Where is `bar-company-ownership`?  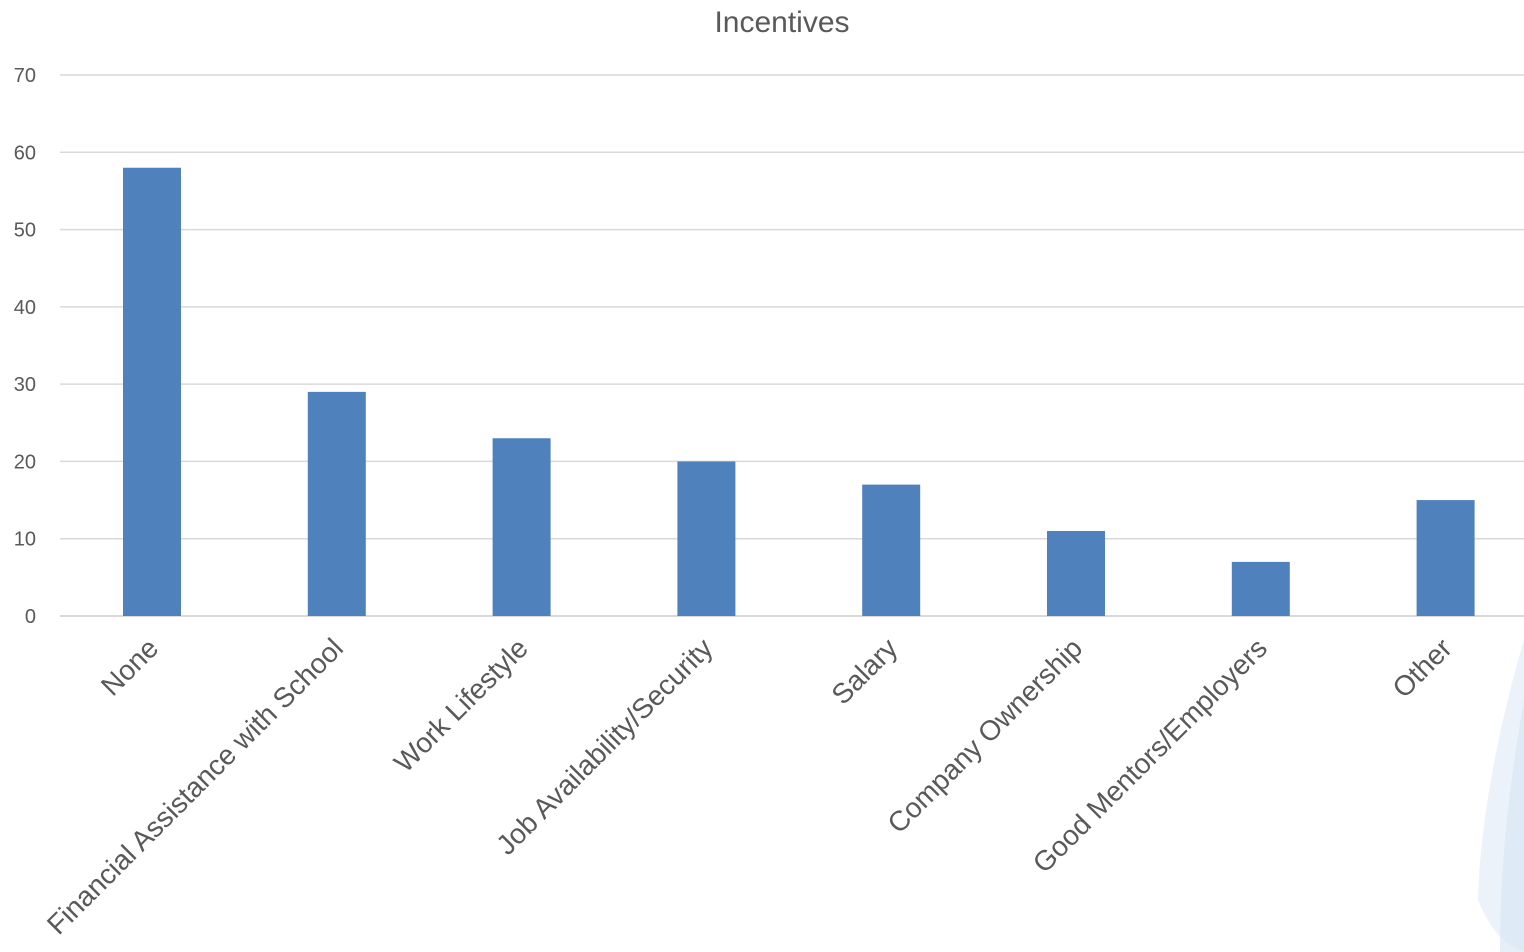 bar-company-ownership is located at coordinates (1076, 573).